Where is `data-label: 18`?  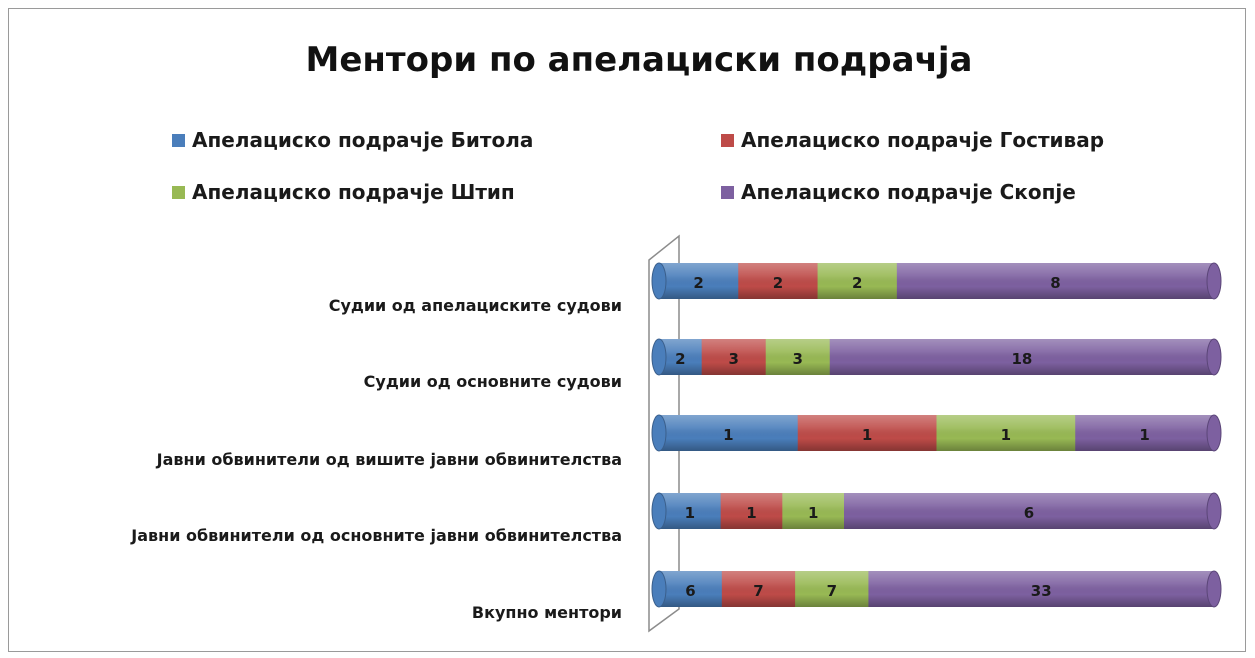
data-label: 18 is located at coordinates (1021, 359).